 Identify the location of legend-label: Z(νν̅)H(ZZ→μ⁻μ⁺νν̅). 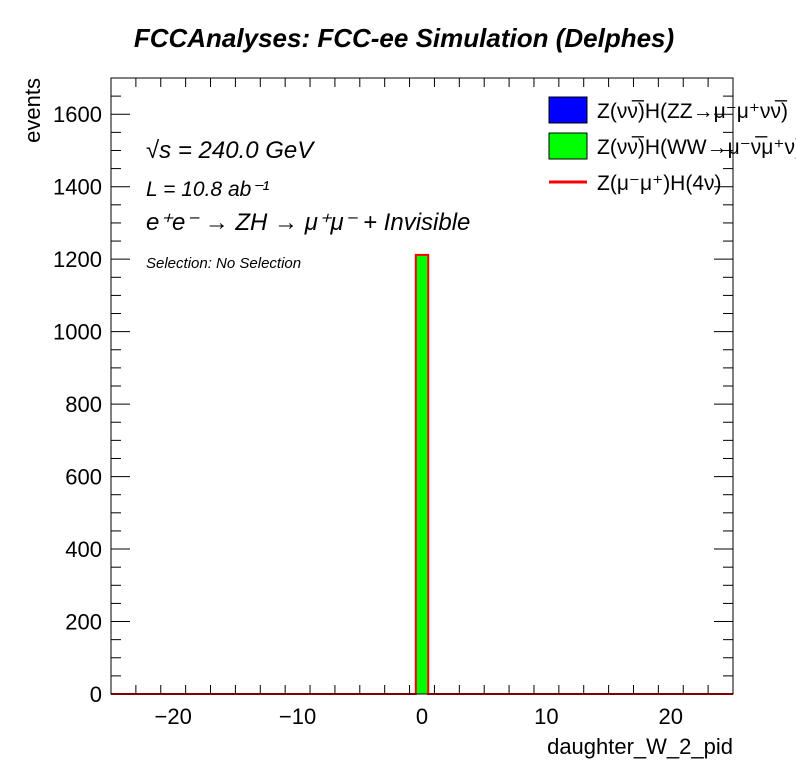
(692, 111).